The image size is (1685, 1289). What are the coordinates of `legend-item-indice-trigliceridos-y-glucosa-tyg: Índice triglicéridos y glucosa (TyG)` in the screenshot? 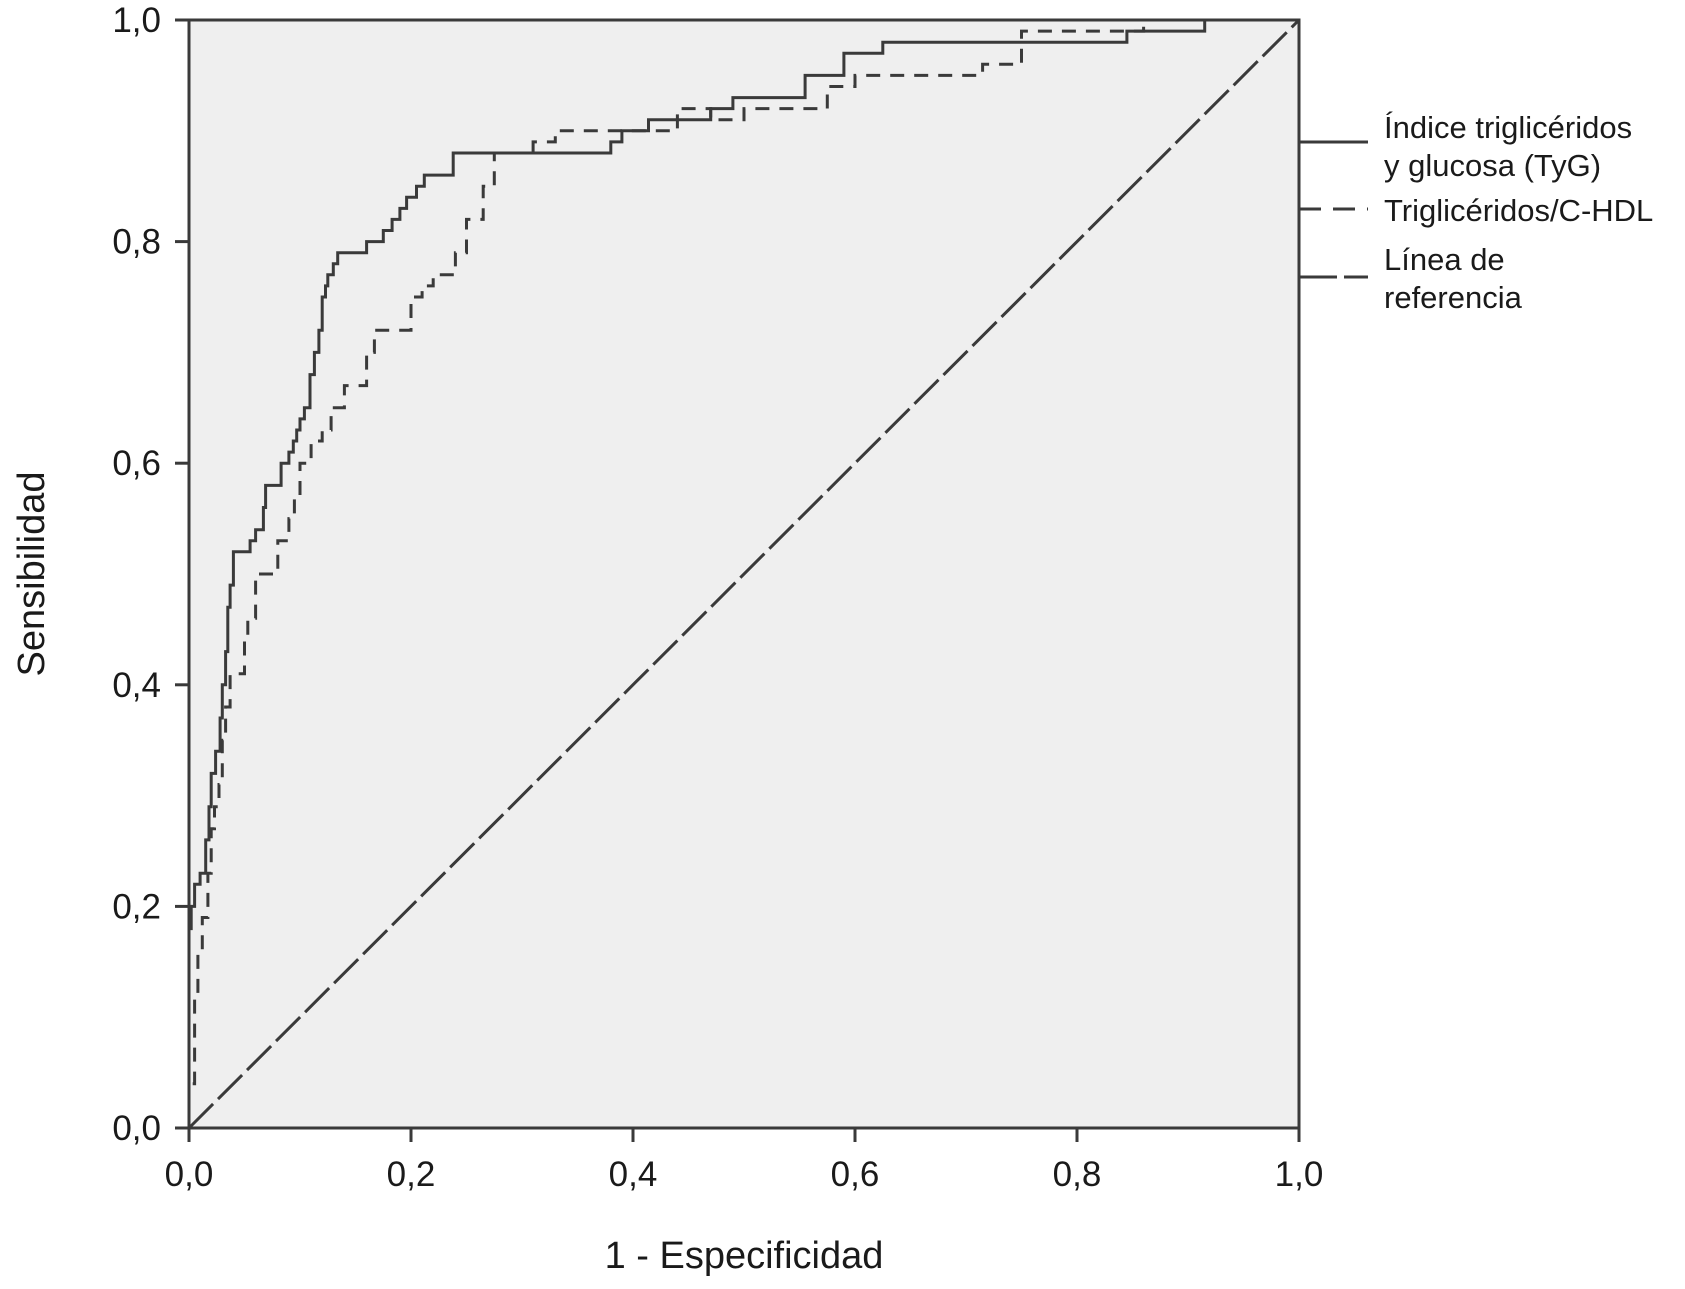 It's located at (1465, 146).